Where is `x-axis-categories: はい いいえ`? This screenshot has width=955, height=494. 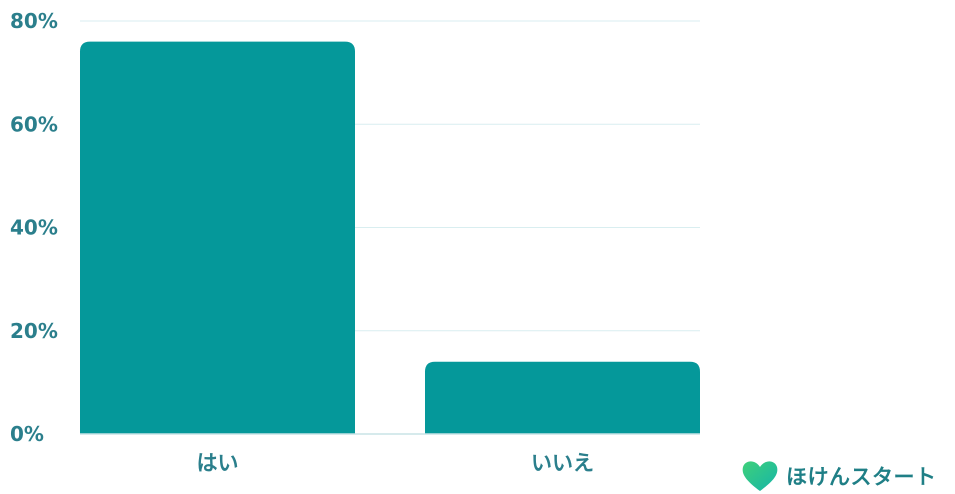
x-axis-categories: はい いいえ is located at coordinates (396, 463).